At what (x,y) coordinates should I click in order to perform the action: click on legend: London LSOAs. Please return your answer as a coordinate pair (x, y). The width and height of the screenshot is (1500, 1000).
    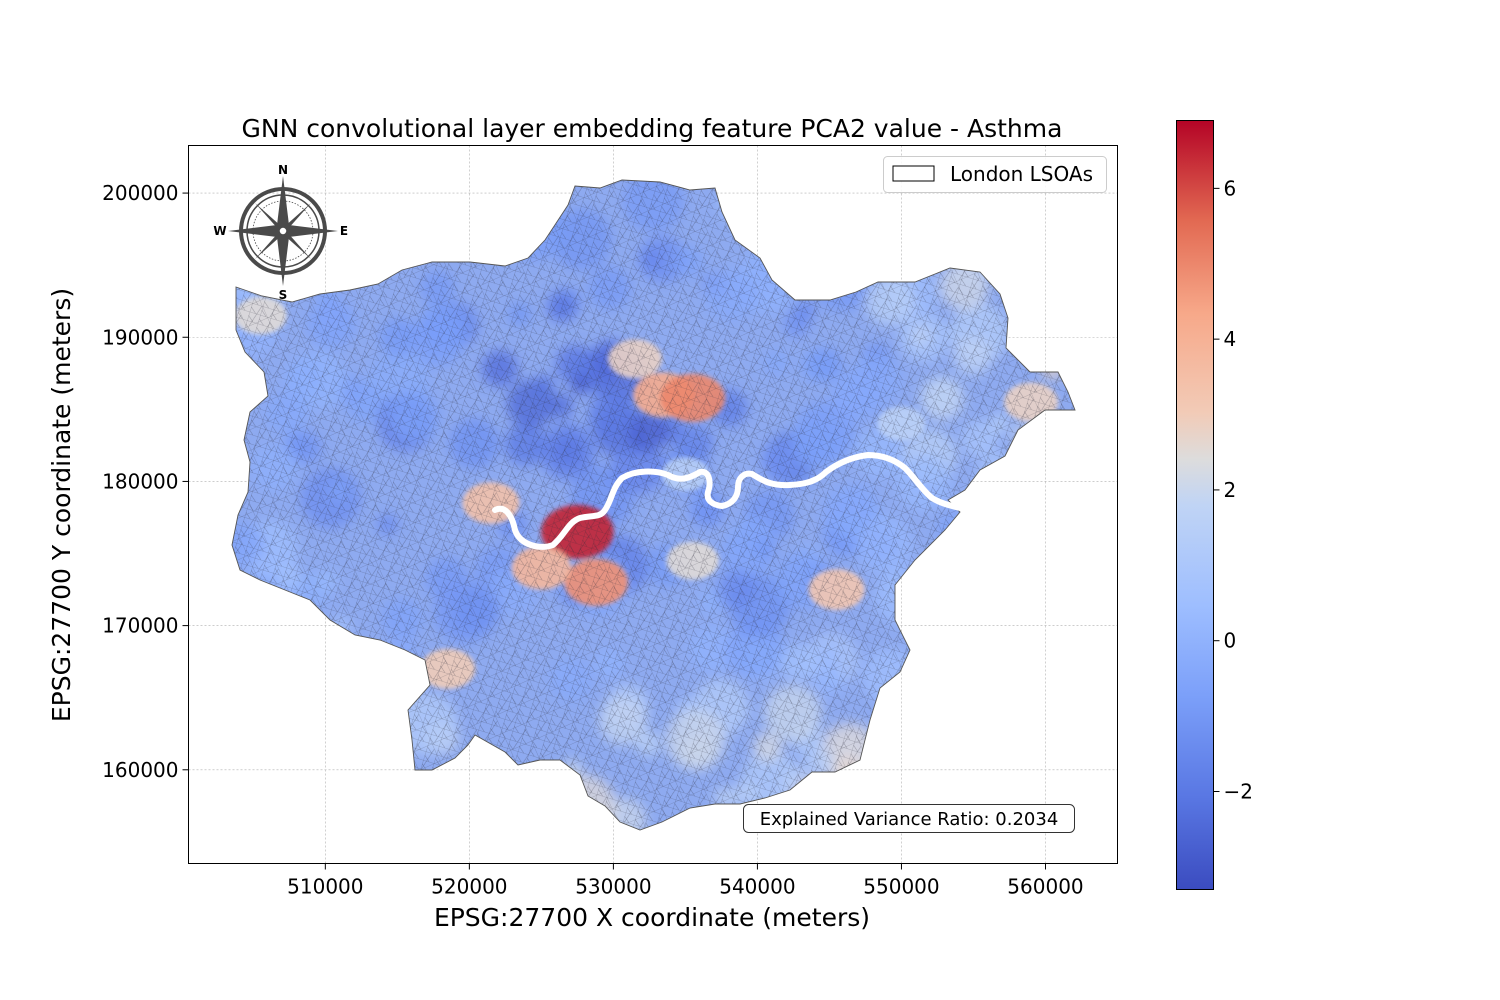
    Looking at the image, I should click on (995, 174).